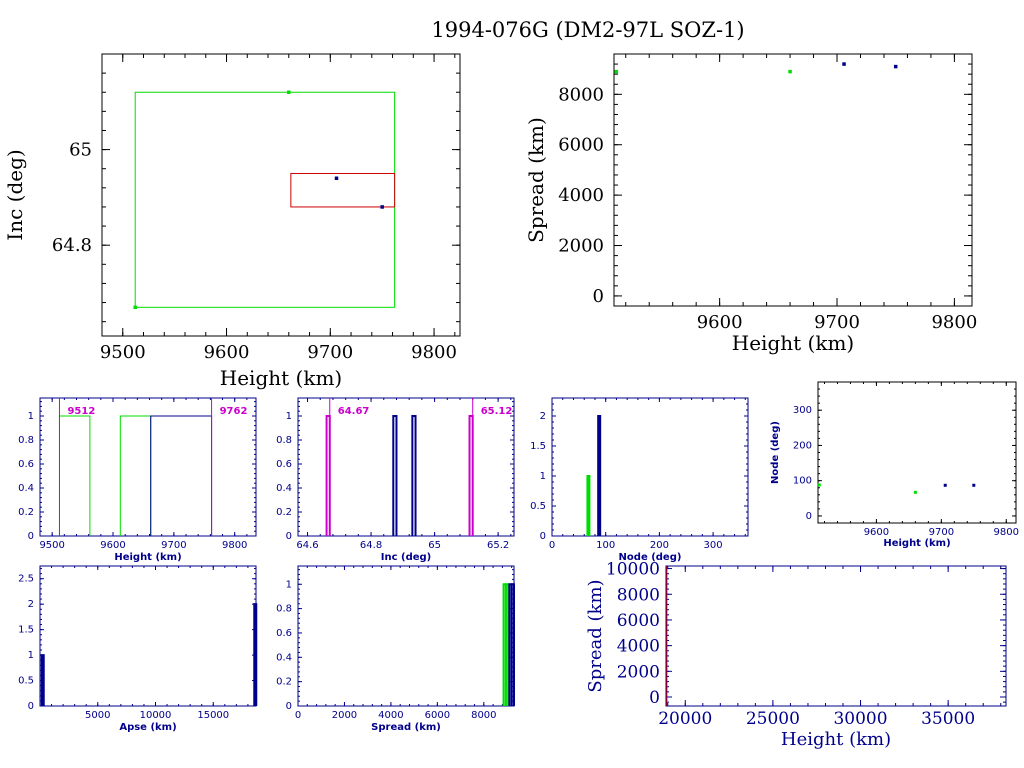 This screenshot has height=768, width=1024. Describe the element at coordinates (685, 719) in the screenshot. I see `x-tick-label: 20000` at that location.